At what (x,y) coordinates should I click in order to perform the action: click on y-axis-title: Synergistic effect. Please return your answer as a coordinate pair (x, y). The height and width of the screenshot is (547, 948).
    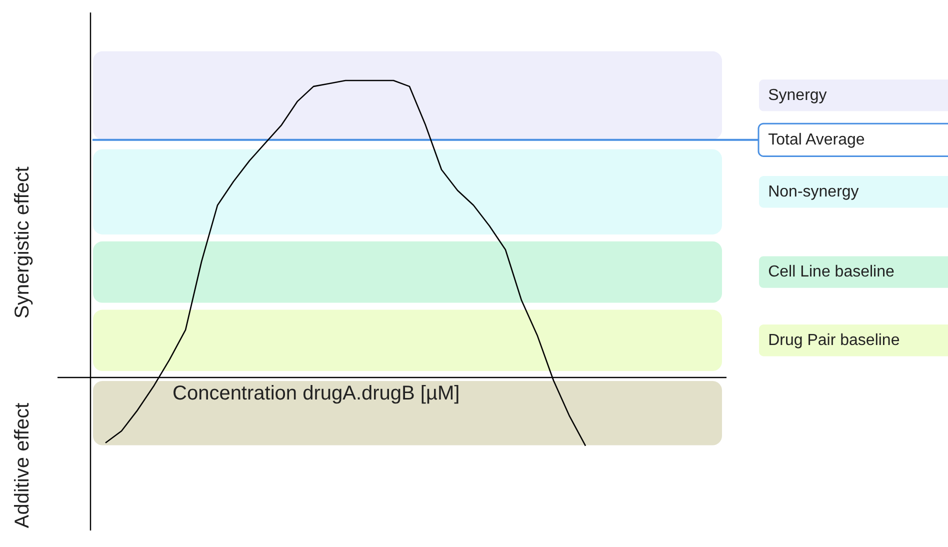
    Looking at the image, I should click on (23, 242).